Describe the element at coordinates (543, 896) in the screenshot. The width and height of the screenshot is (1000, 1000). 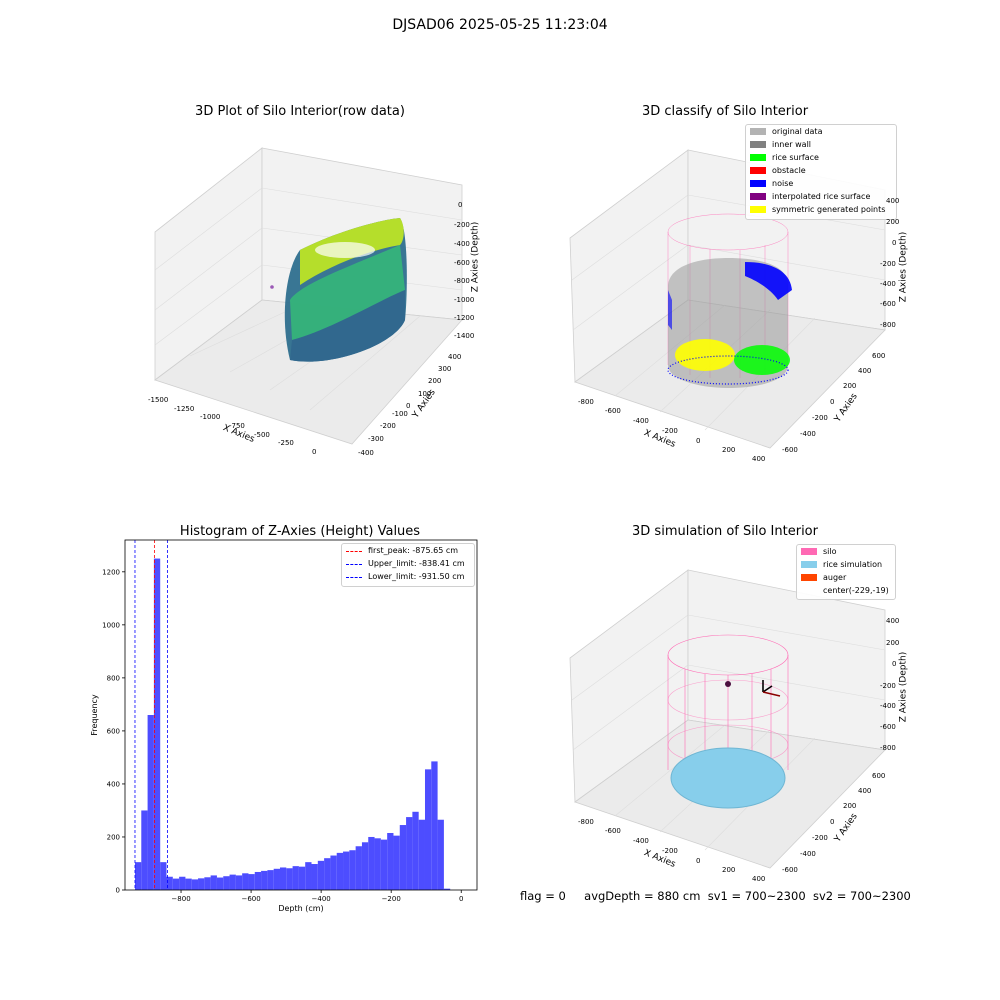
I see `status-flag: flag = 0` at that location.